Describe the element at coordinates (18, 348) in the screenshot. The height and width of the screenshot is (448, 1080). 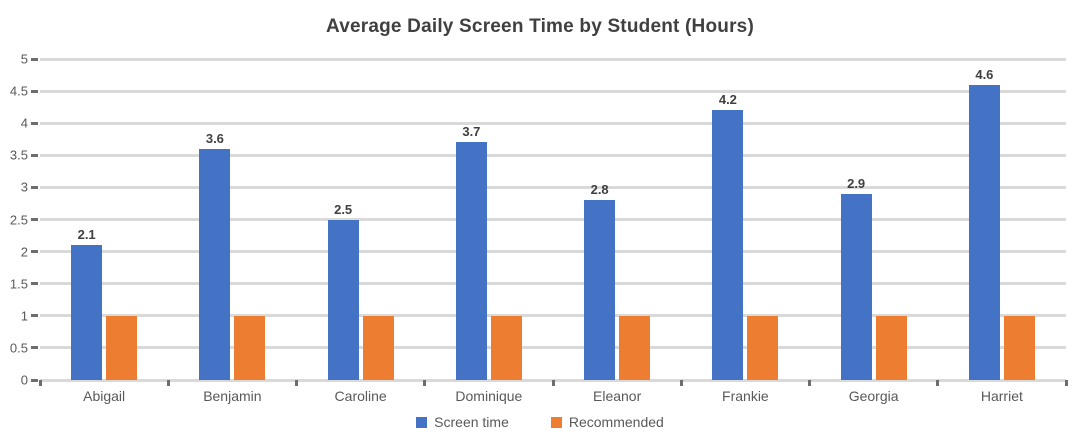
I see `y-tick-label: 0.5` at that location.